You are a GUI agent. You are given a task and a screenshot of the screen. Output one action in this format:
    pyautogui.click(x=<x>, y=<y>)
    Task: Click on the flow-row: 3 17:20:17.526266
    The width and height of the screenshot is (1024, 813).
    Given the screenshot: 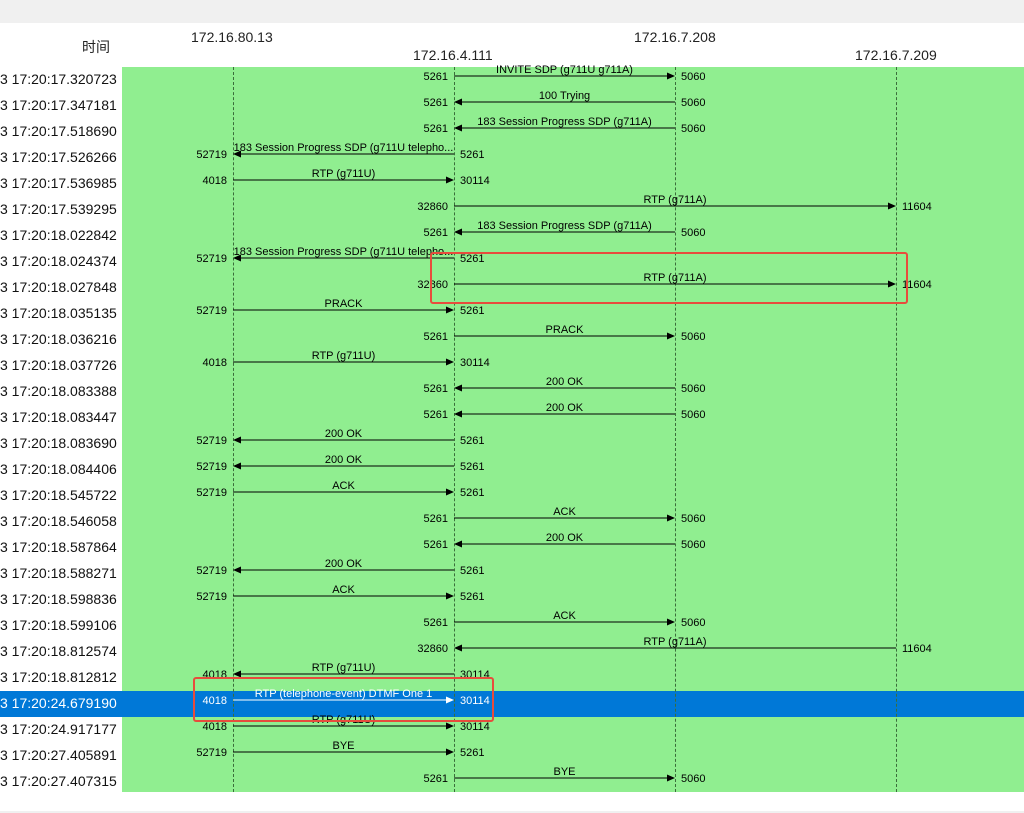 What is the action you would take?
    pyautogui.click(x=512, y=158)
    